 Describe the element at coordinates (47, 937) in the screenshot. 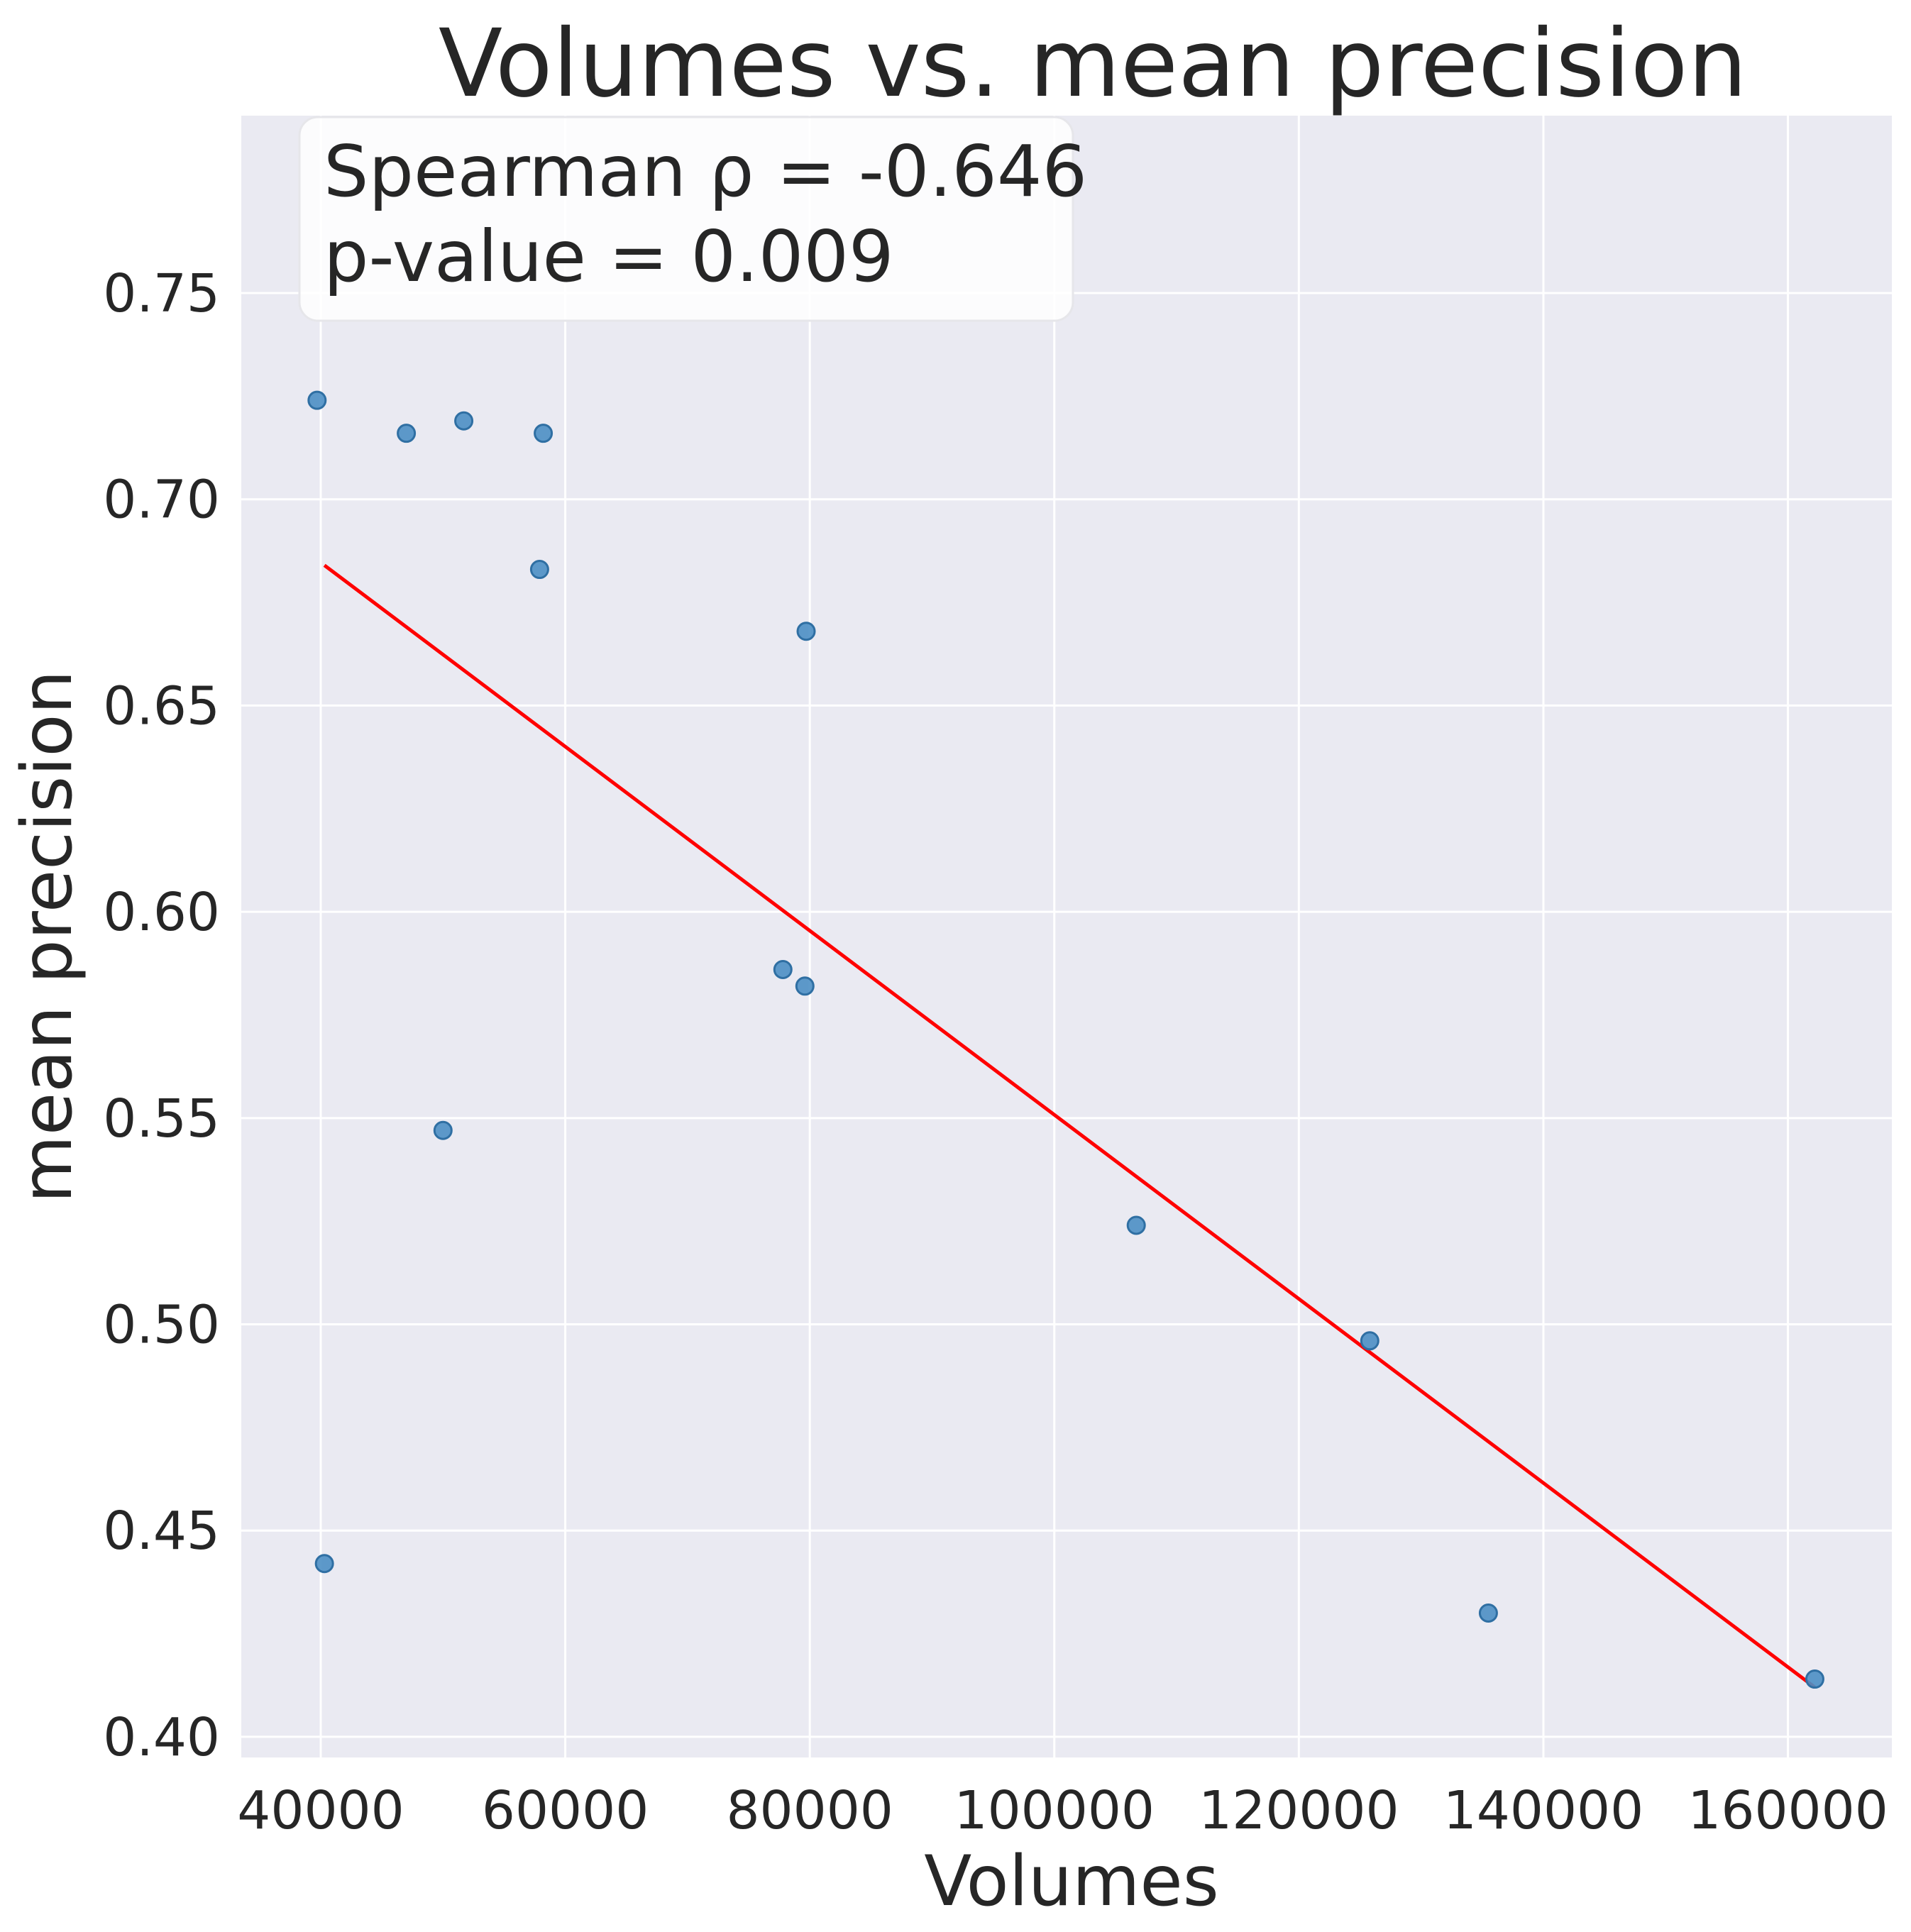

I see `y-axis-label: mean precision` at that location.